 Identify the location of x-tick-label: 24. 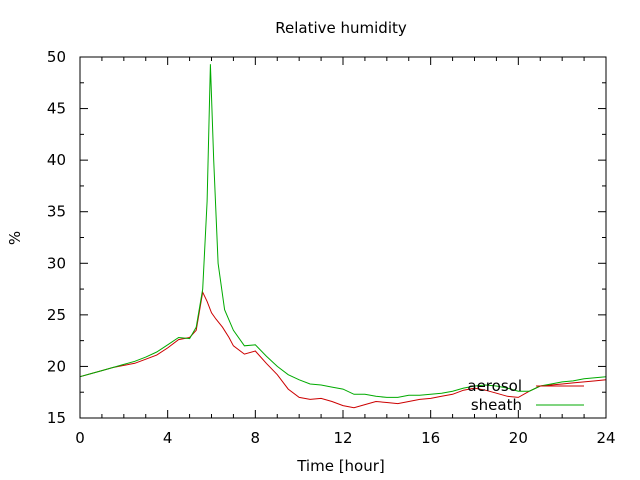
(605, 438).